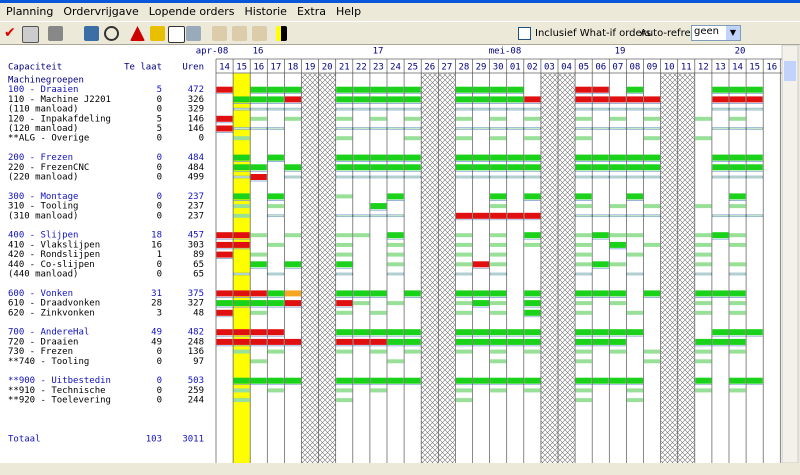 This screenshot has width=800, height=475. I want to click on row-hours: 244, so click(196, 401).